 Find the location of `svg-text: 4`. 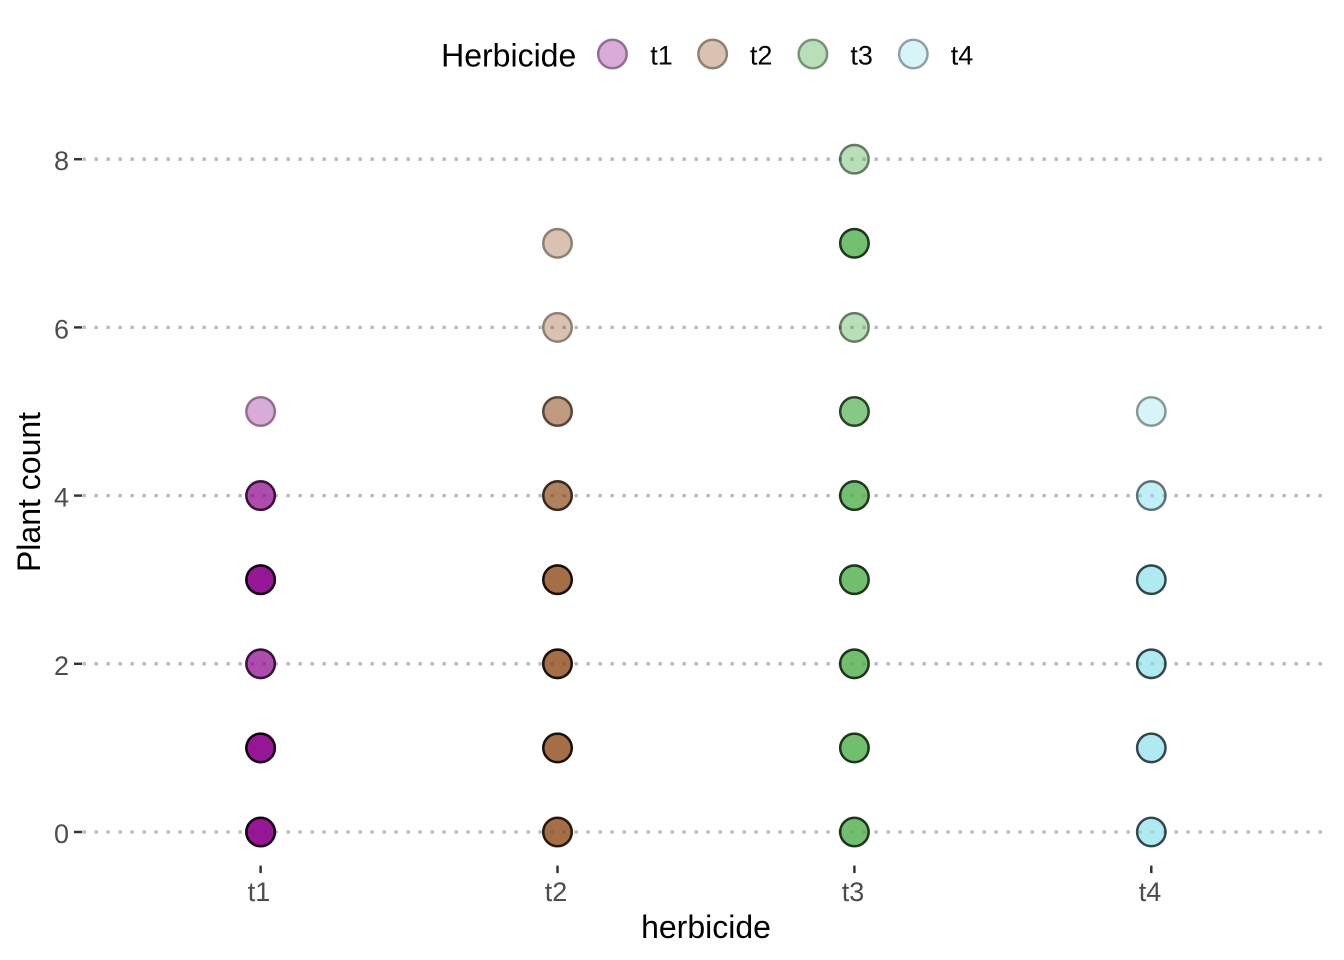

svg-text: 4 is located at coordinates (61, 498).